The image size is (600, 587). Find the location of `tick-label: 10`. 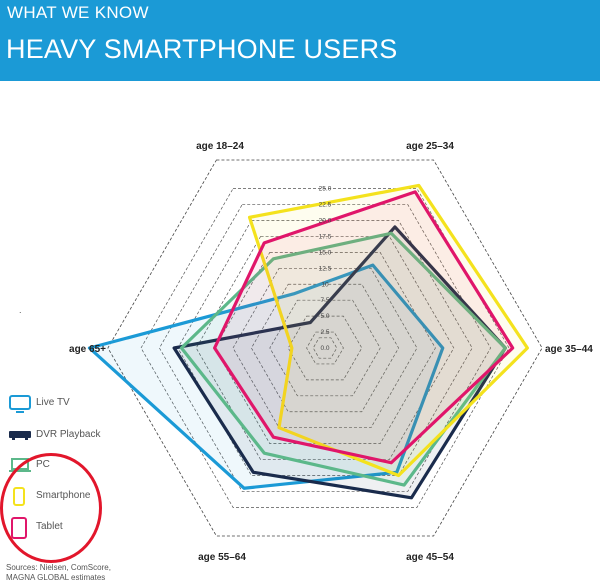

tick-label: 10 is located at coordinates (325, 284).